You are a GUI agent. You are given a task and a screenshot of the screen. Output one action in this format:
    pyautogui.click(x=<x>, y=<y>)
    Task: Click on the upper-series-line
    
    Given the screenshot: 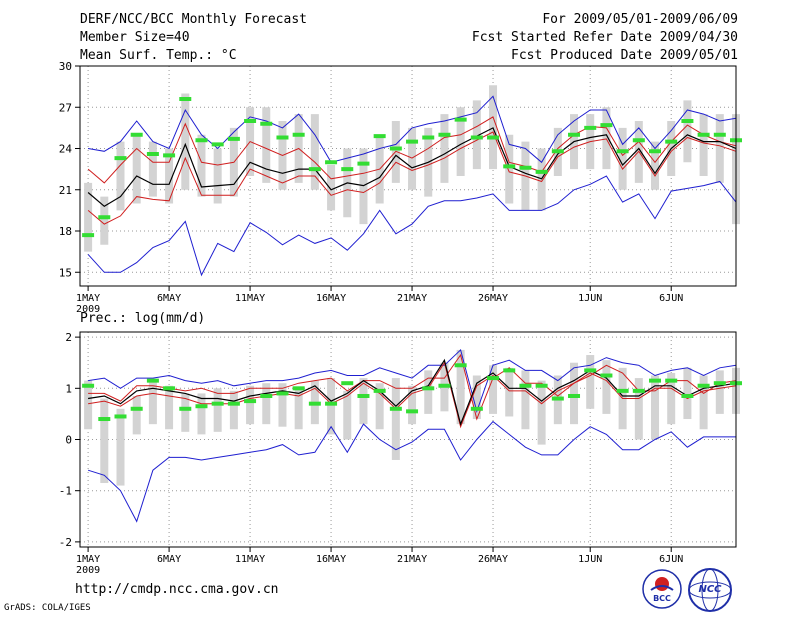 What is the action you would take?
    pyautogui.click(x=412, y=387)
    